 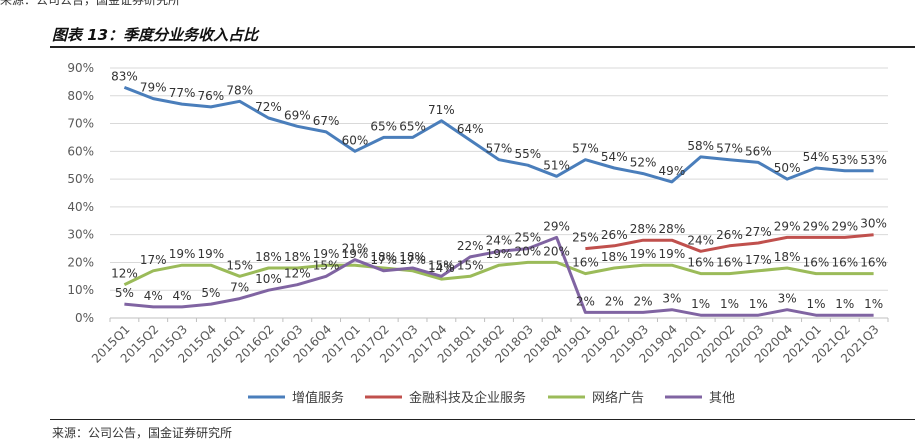 I want to click on data-label: 22%, so click(x=470, y=246).